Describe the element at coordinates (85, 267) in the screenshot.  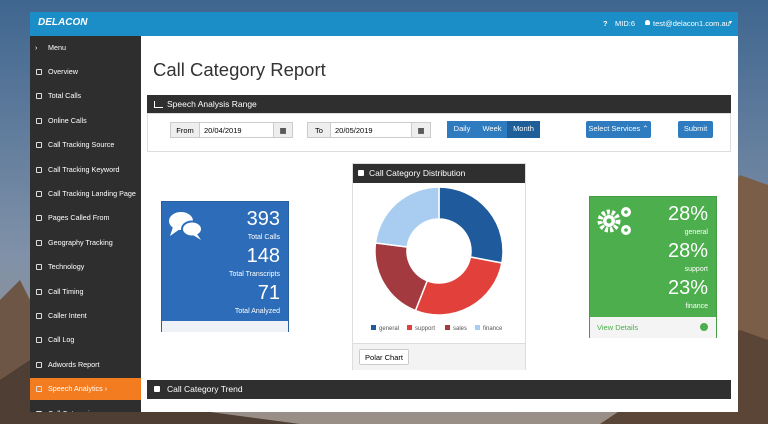
I see `sidebar-item: Technology` at that location.